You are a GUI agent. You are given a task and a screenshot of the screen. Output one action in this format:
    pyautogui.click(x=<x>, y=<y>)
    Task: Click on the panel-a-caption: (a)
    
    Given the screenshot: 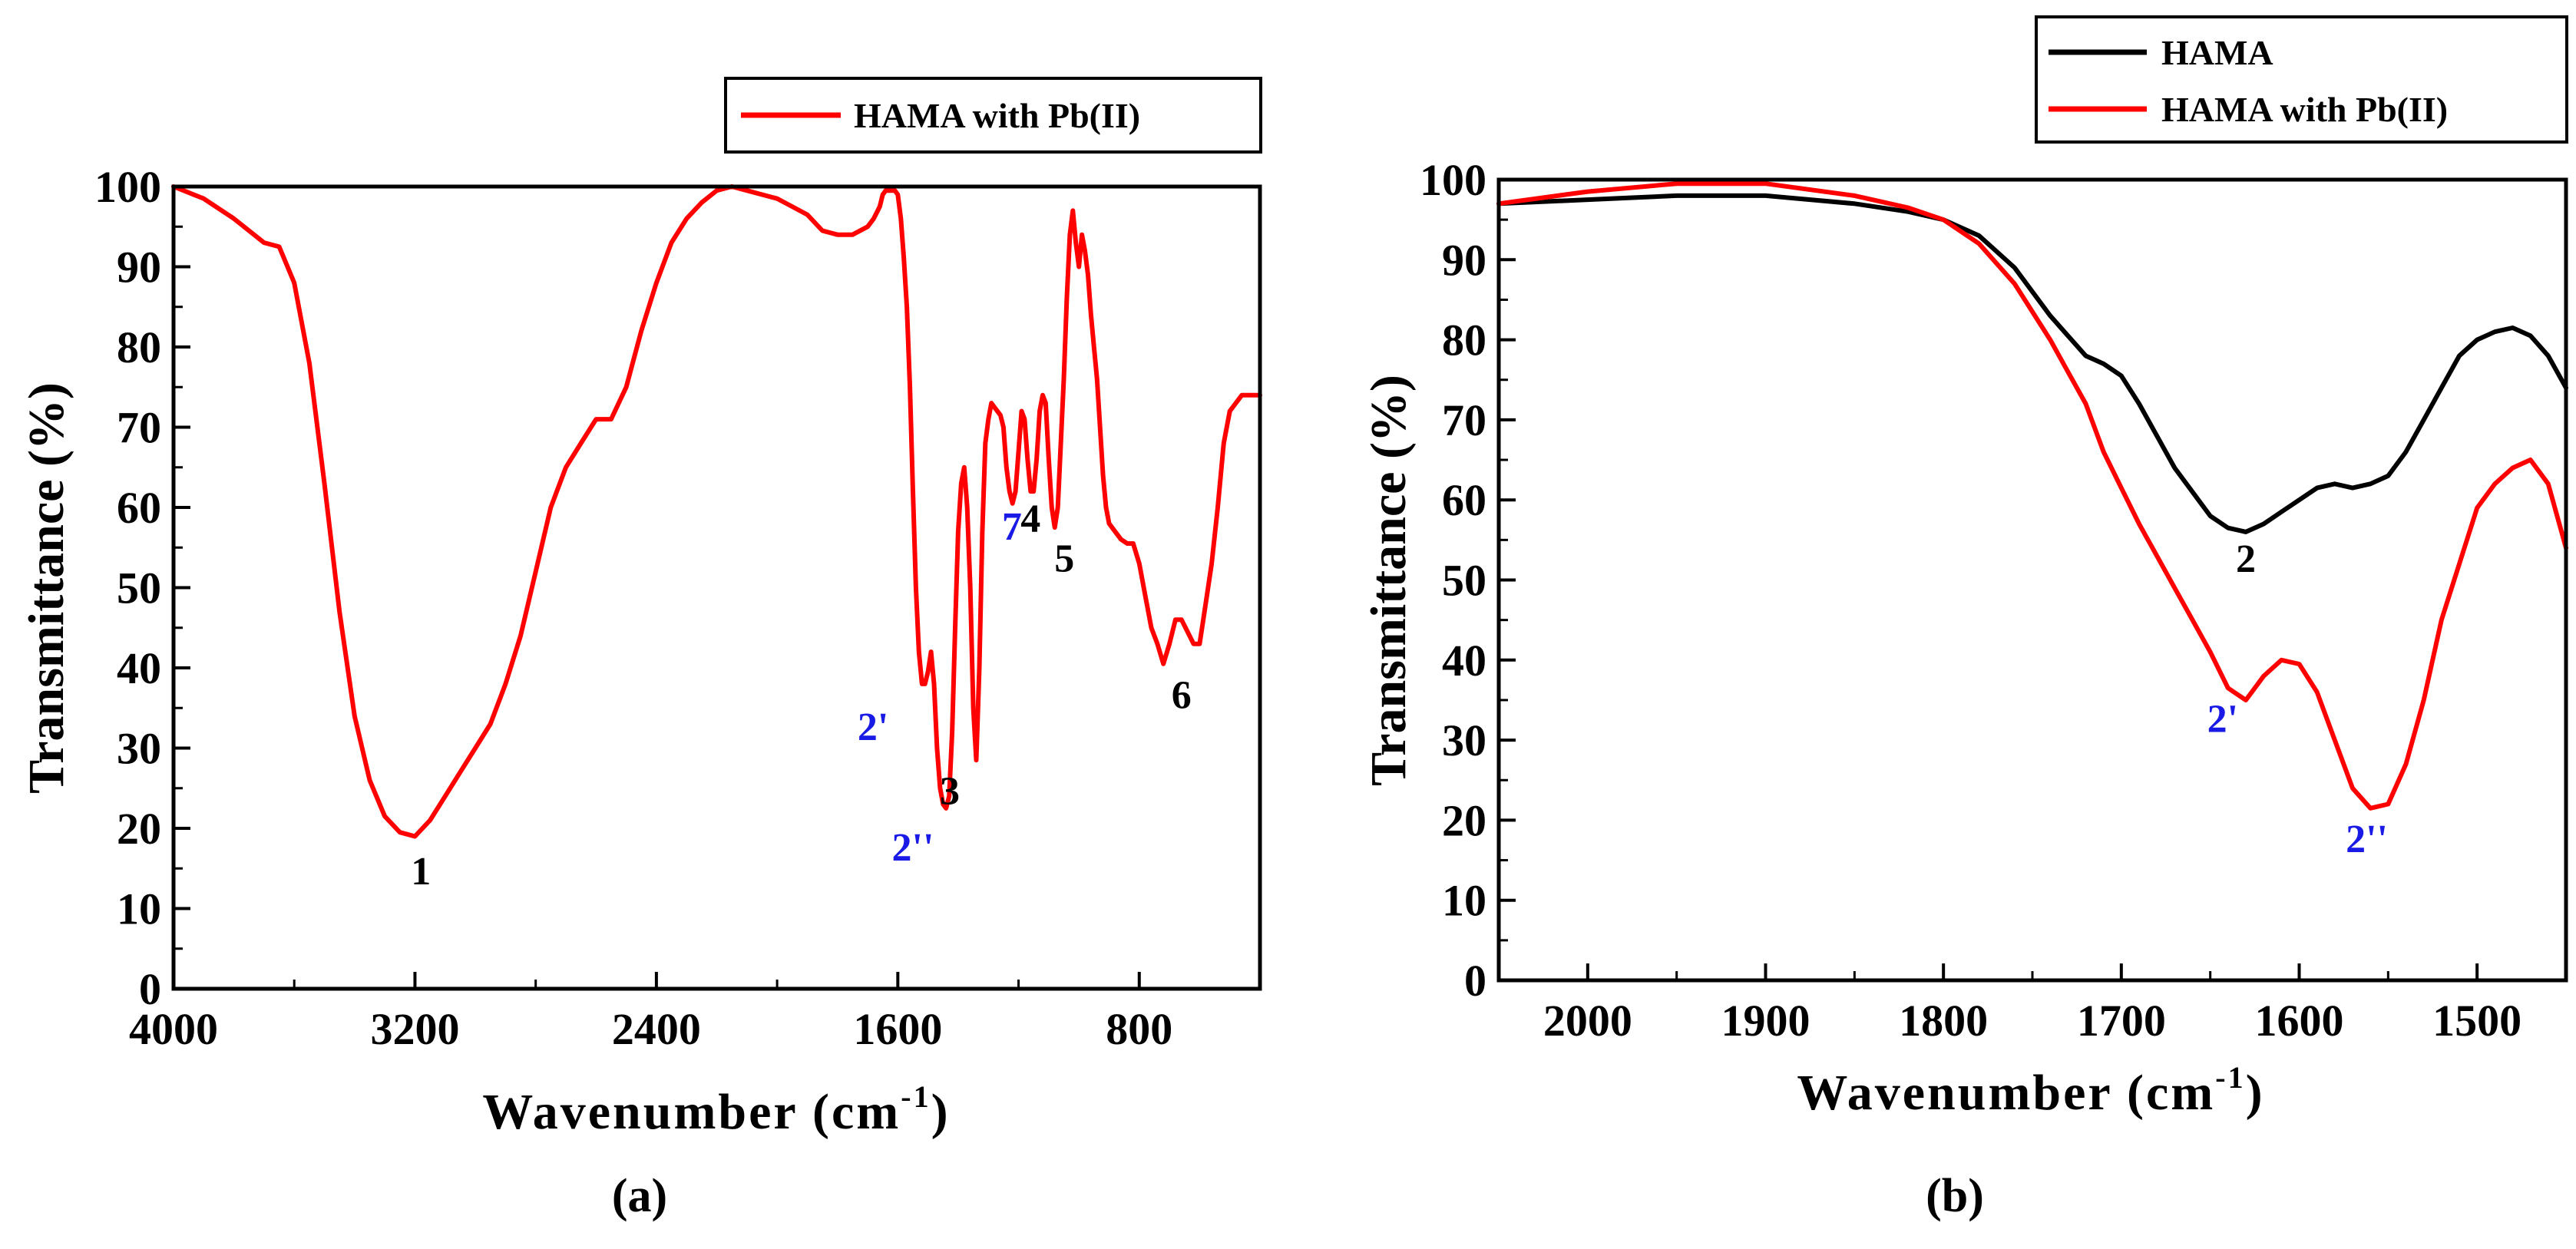 What is the action you would take?
    pyautogui.click(x=639, y=1196)
    